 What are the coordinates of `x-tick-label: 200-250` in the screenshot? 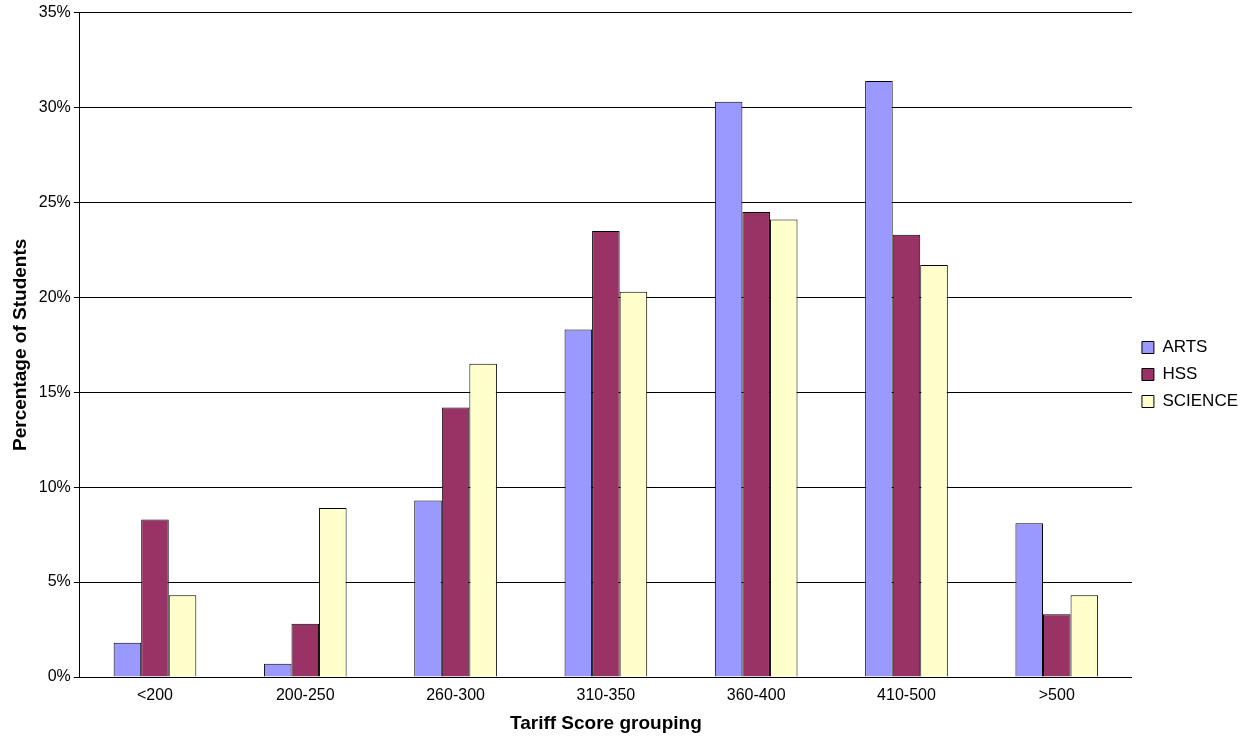 It's located at (305, 695).